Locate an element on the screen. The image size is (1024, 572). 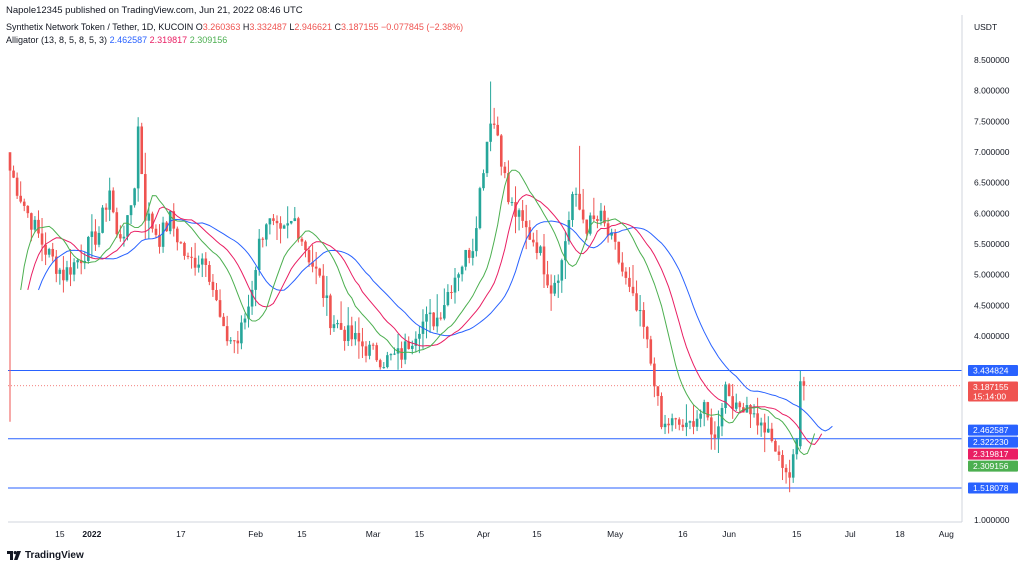
y-tick-label: 5.000000 is located at coordinates (992, 275).